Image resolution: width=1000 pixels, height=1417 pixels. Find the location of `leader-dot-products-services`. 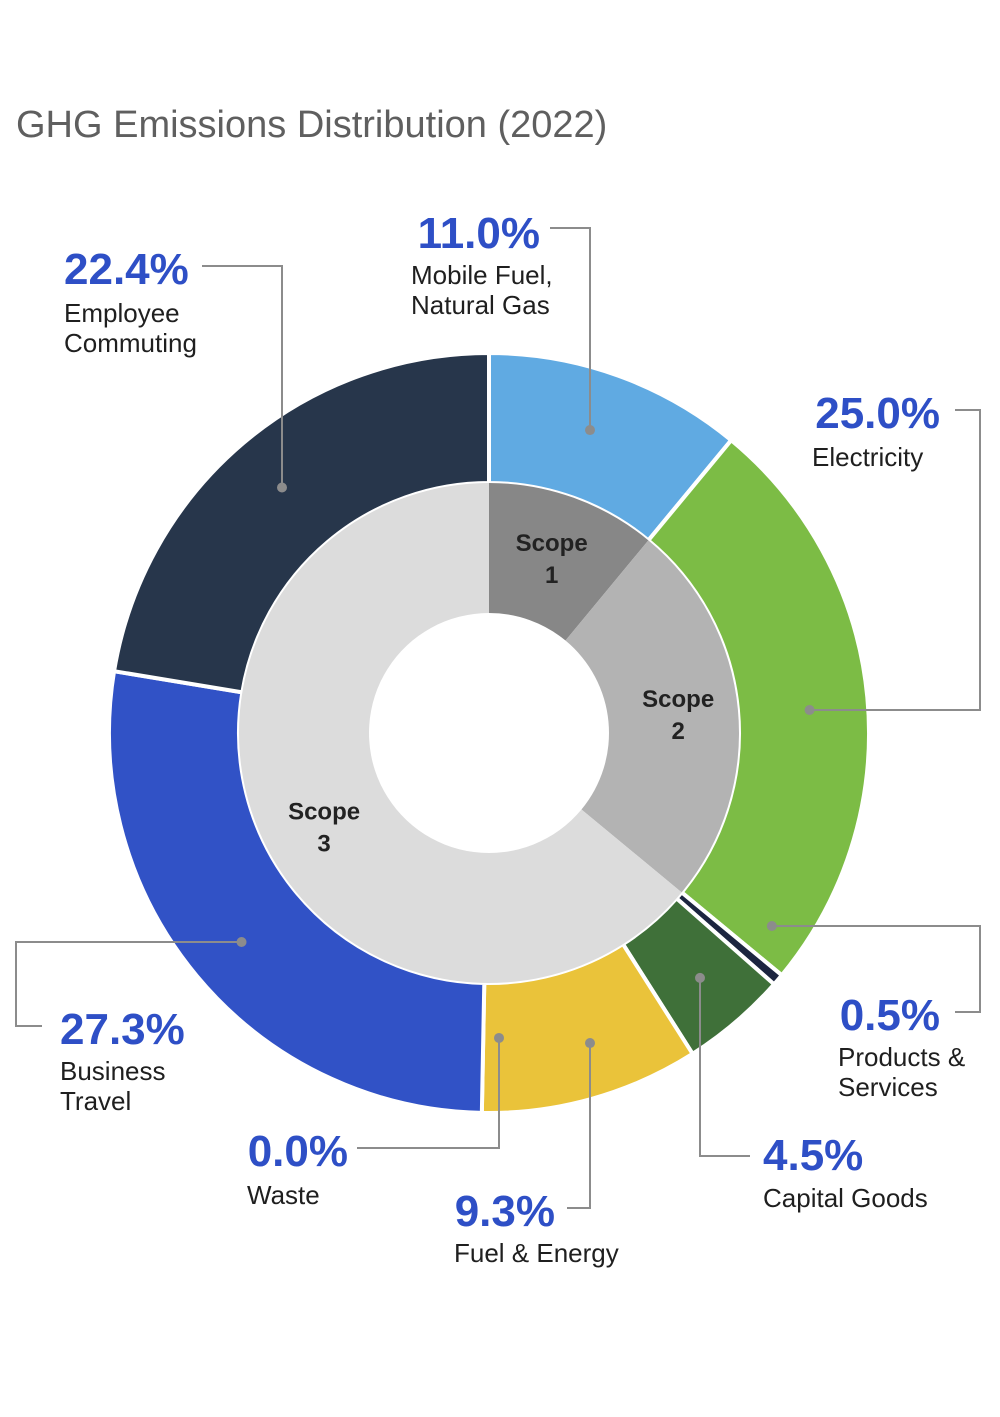

leader-dot-products-services is located at coordinates (771, 926).